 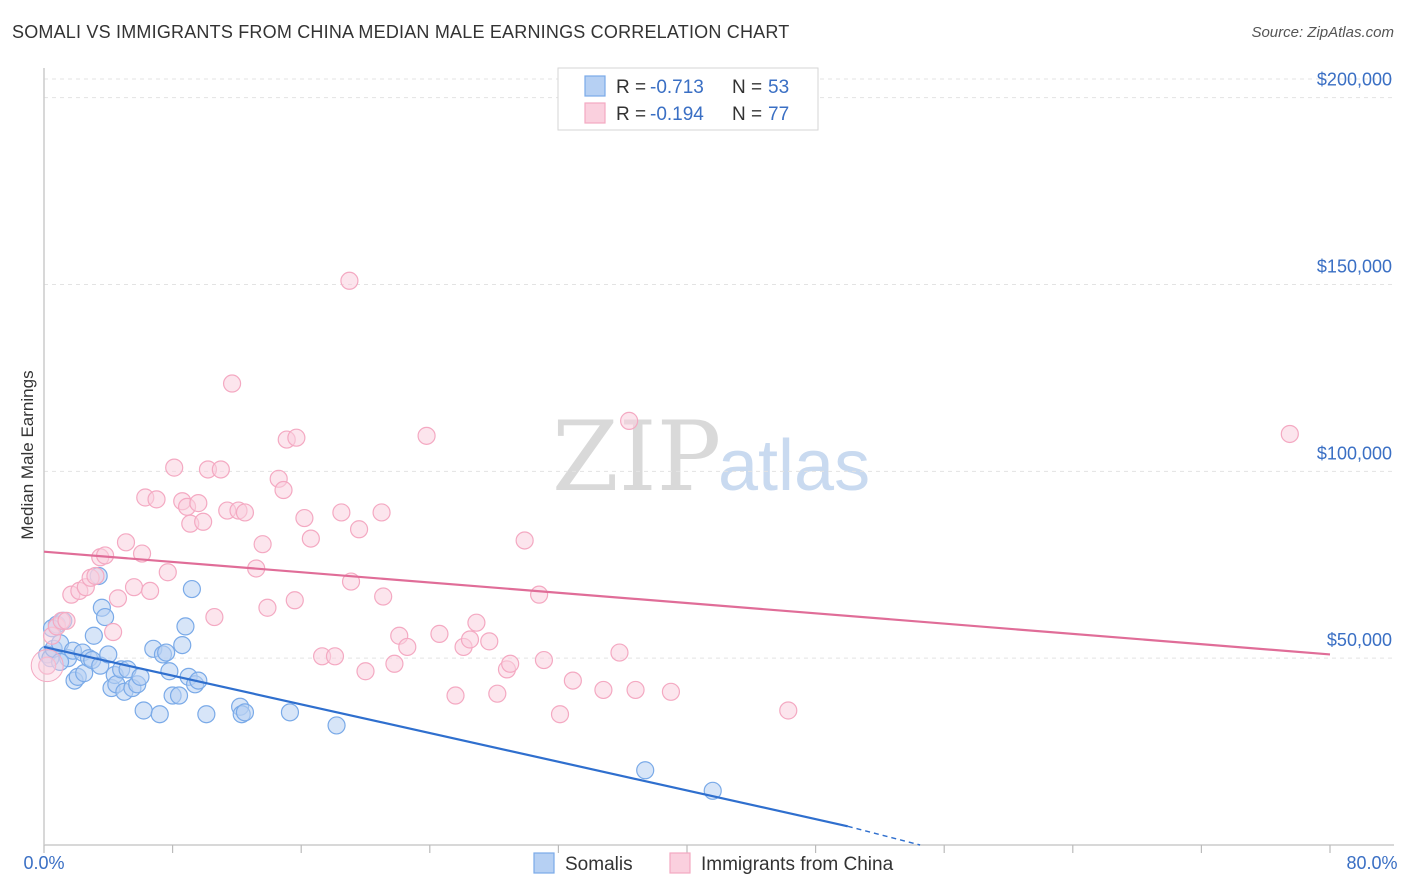 What do you see at coordinates (1354, 80) in the screenshot?
I see `y-tick-label: $200,000` at bounding box center [1354, 80].